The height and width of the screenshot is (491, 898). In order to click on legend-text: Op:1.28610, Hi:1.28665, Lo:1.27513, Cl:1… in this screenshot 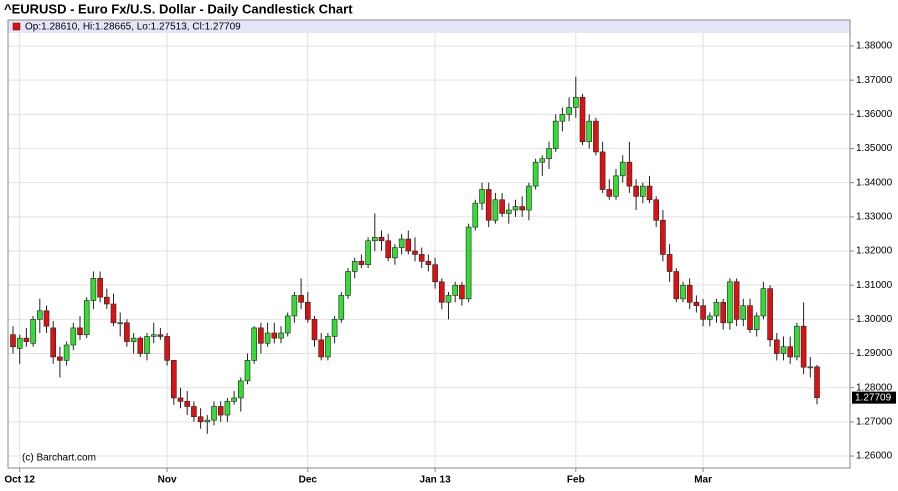, I will do `click(133, 27)`.